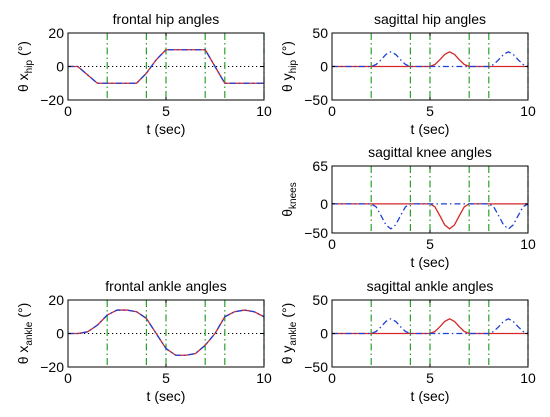  Describe the element at coordinates (165, 286) in the screenshot. I see `chart-title: frontal ankle angles` at that location.